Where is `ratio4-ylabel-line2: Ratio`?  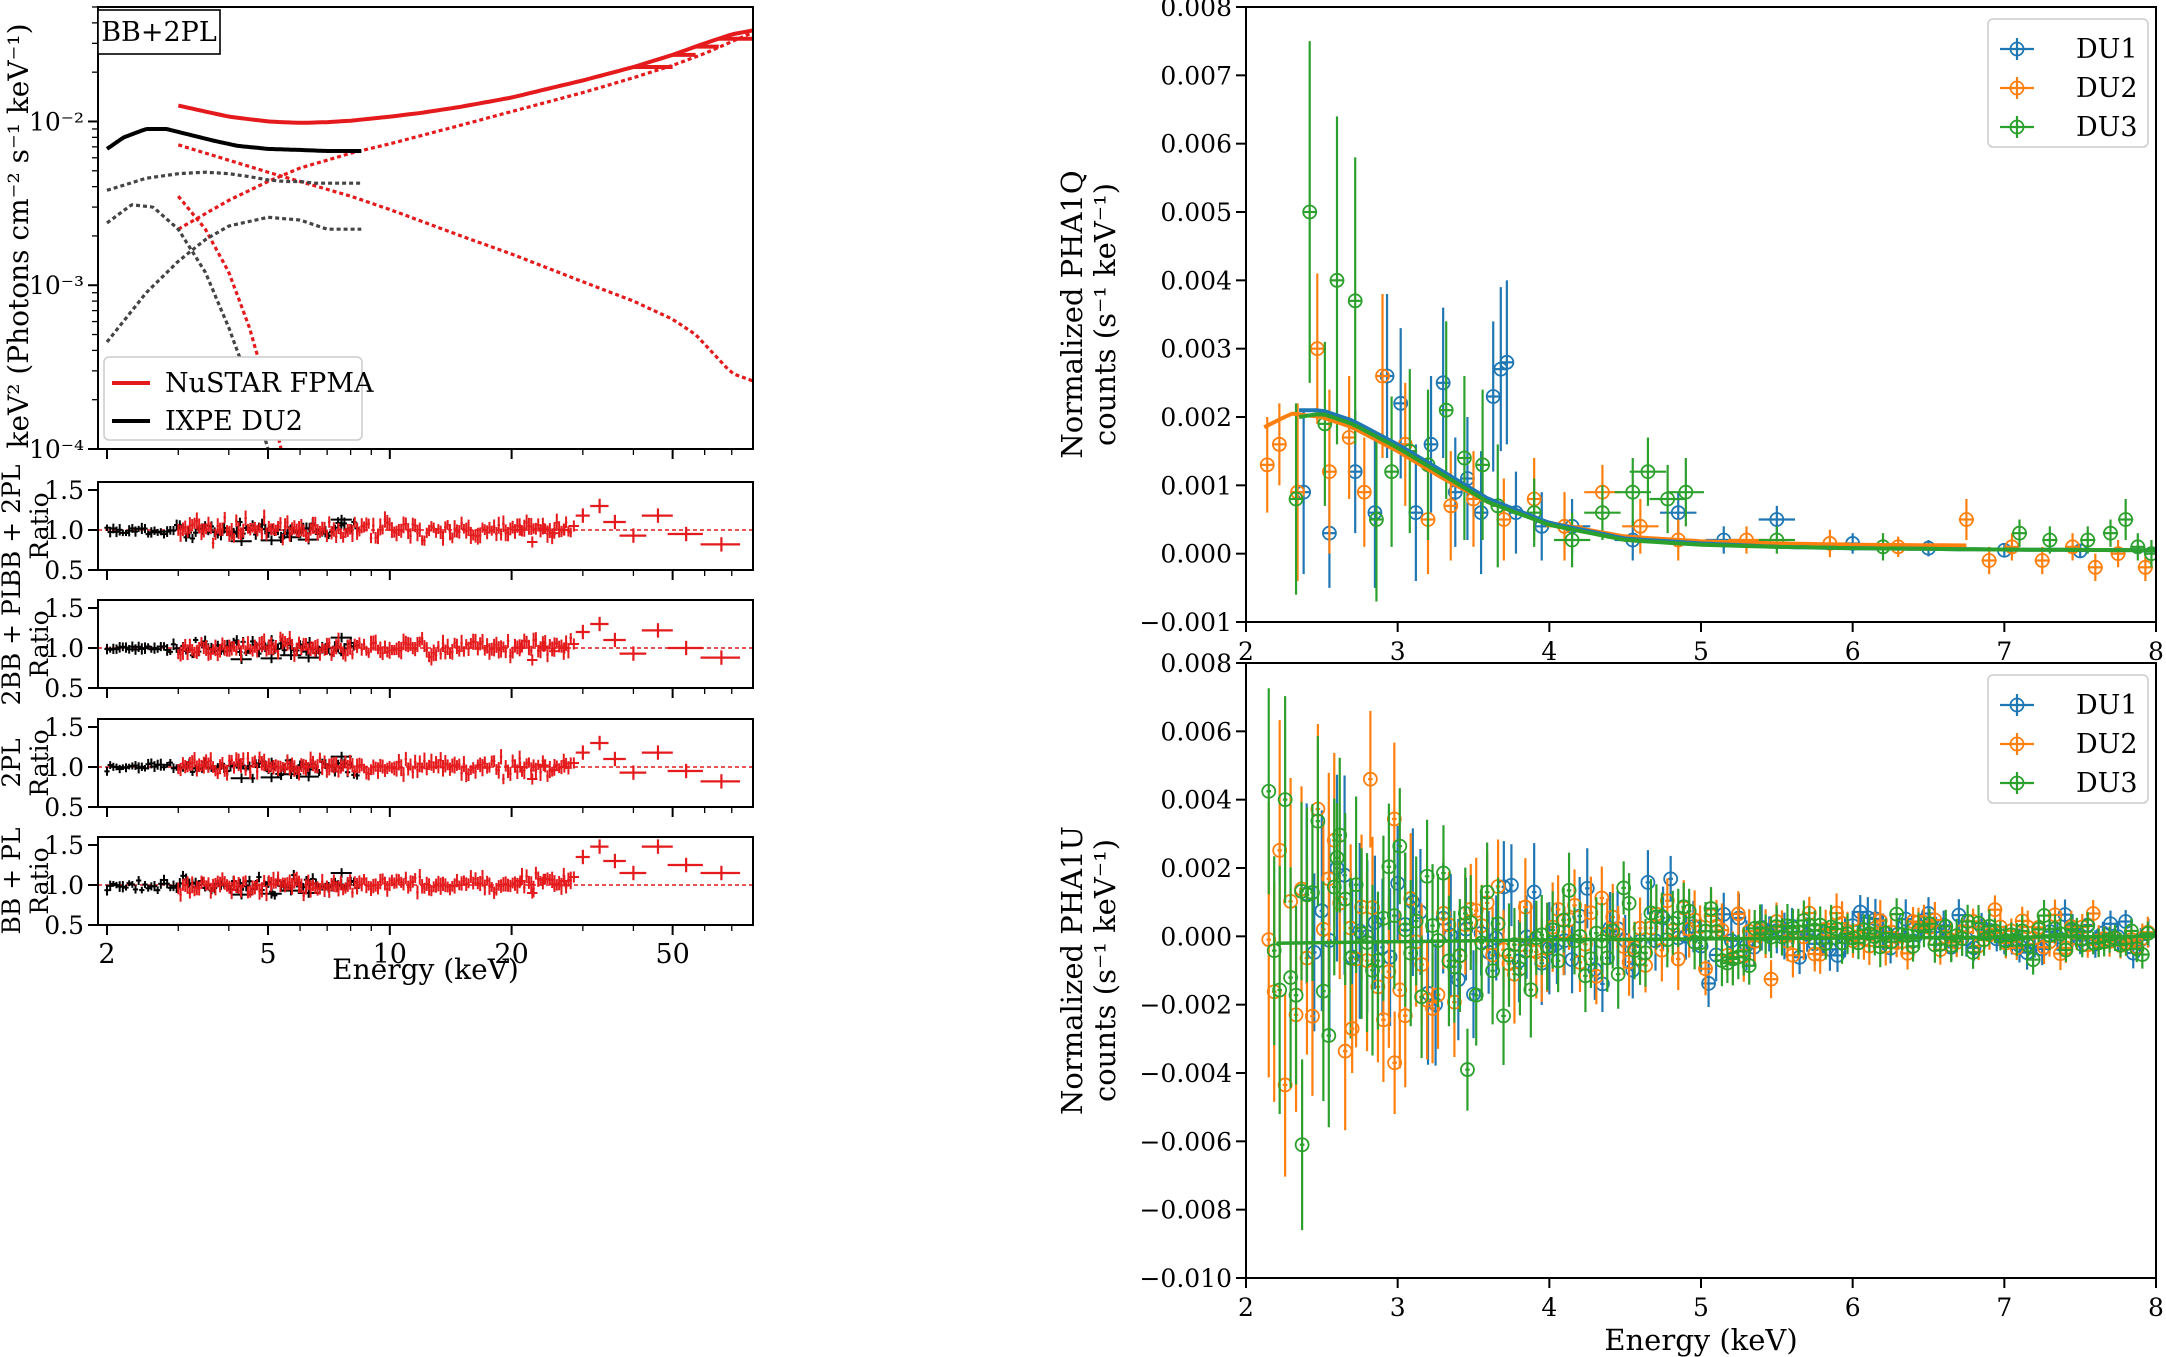
ratio4-ylabel-line2: Ratio is located at coordinates (39, 880).